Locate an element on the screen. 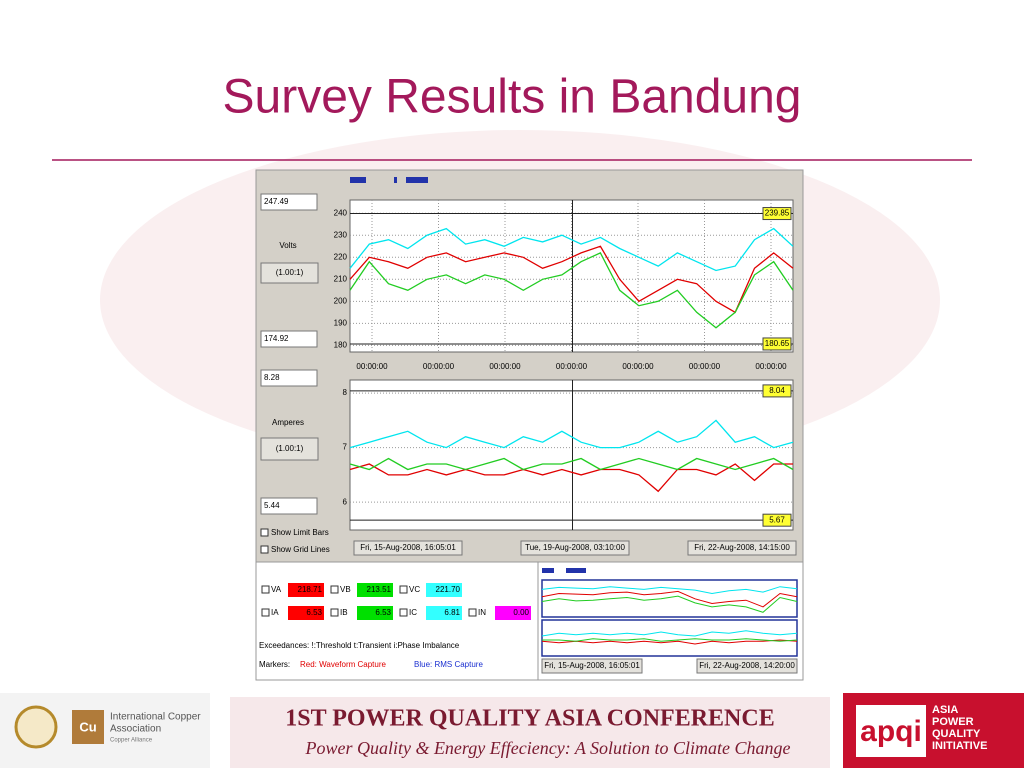  markers-red: Red: Waveform Capture is located at coordinates (343, 664).